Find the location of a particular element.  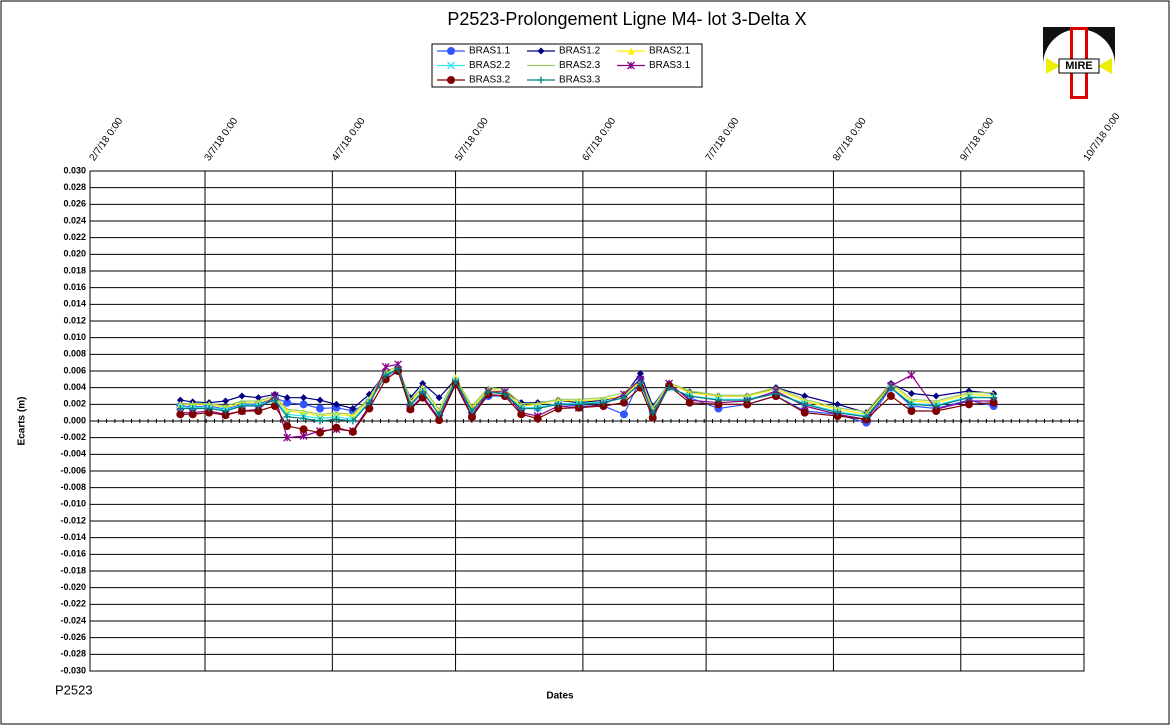

logo: MIRE is located at coordinates (1079, 63).